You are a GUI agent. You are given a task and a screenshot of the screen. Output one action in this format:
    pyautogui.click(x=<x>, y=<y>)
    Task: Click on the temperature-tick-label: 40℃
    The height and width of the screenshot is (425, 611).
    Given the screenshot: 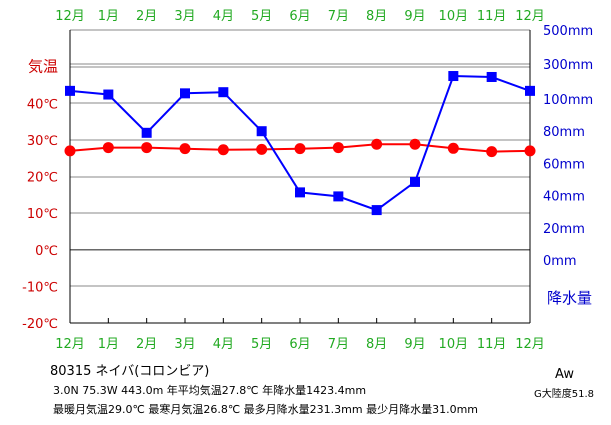 What is the action you would take?
    pyautogui.click(x=42, y=104)
    